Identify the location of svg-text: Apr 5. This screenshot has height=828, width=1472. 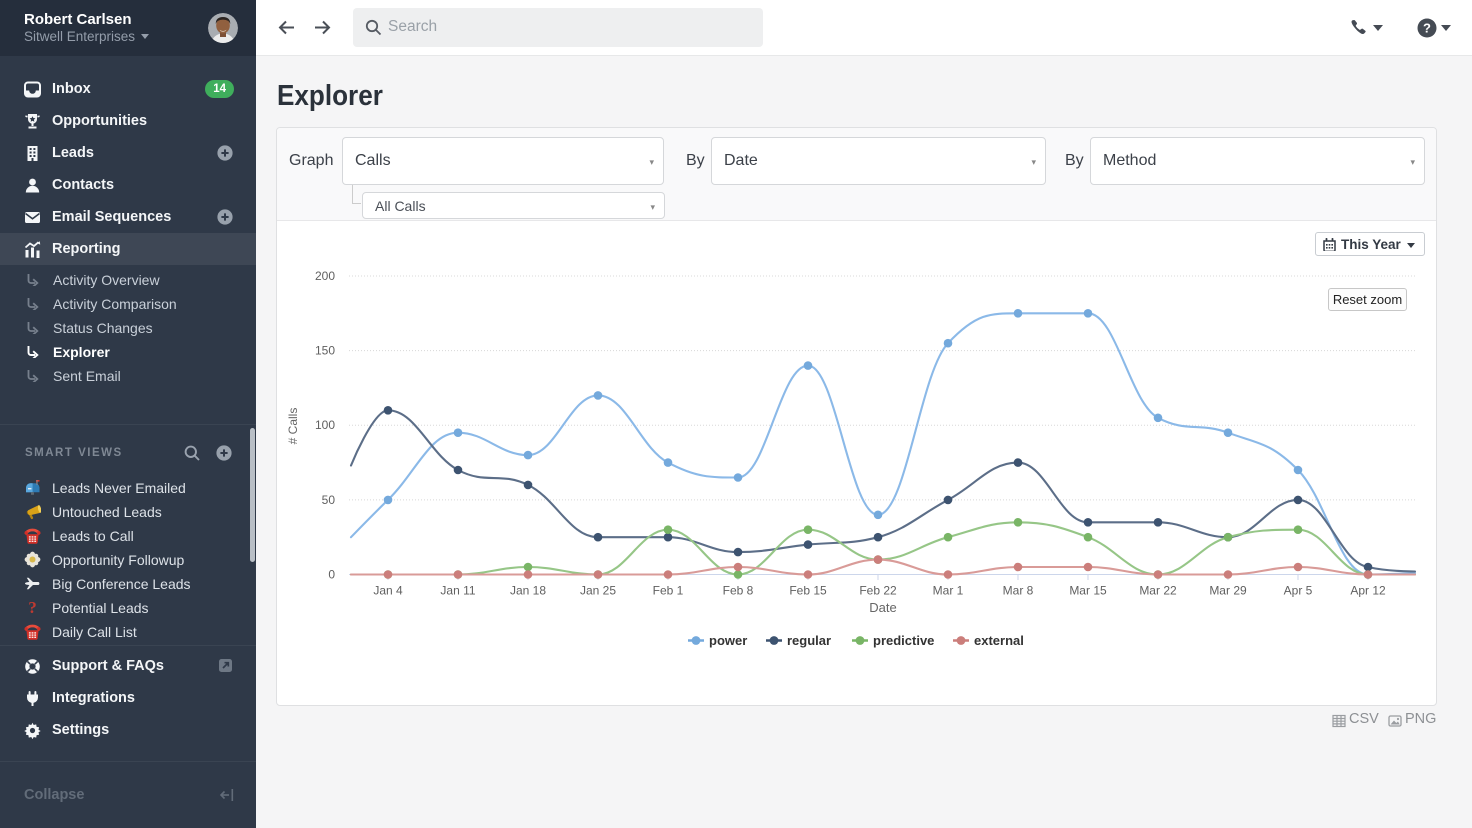
(1298, 591).